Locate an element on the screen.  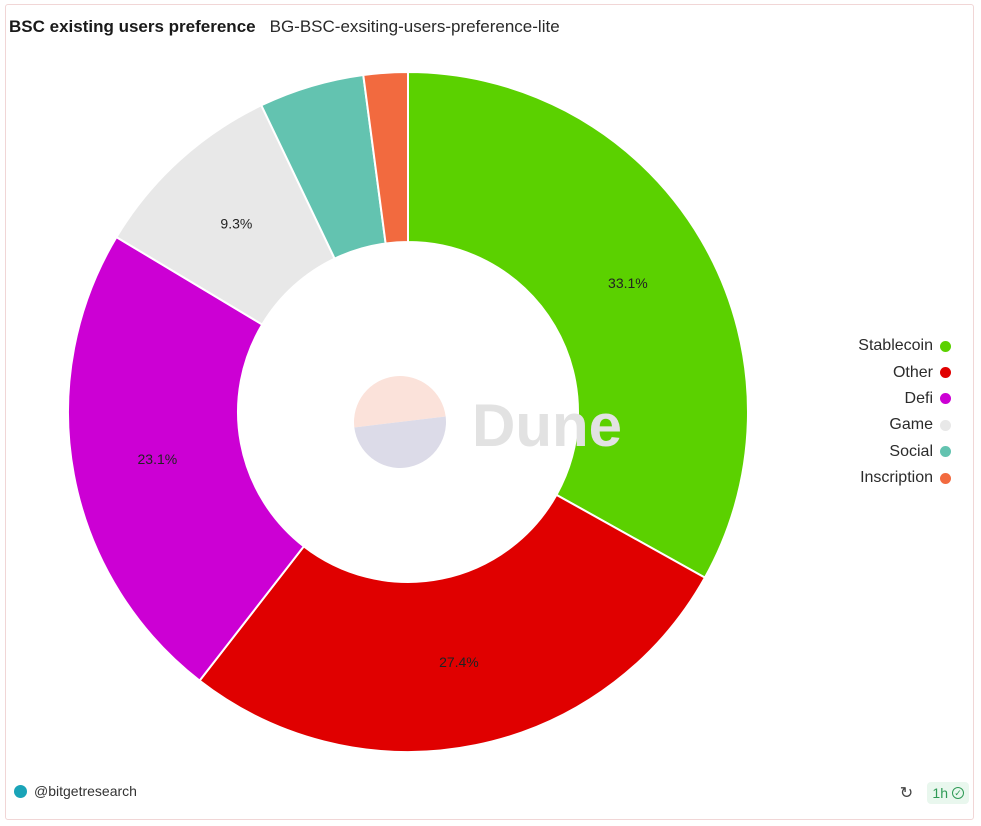
legend-item-social: Social is located at coordinates (920, 452).